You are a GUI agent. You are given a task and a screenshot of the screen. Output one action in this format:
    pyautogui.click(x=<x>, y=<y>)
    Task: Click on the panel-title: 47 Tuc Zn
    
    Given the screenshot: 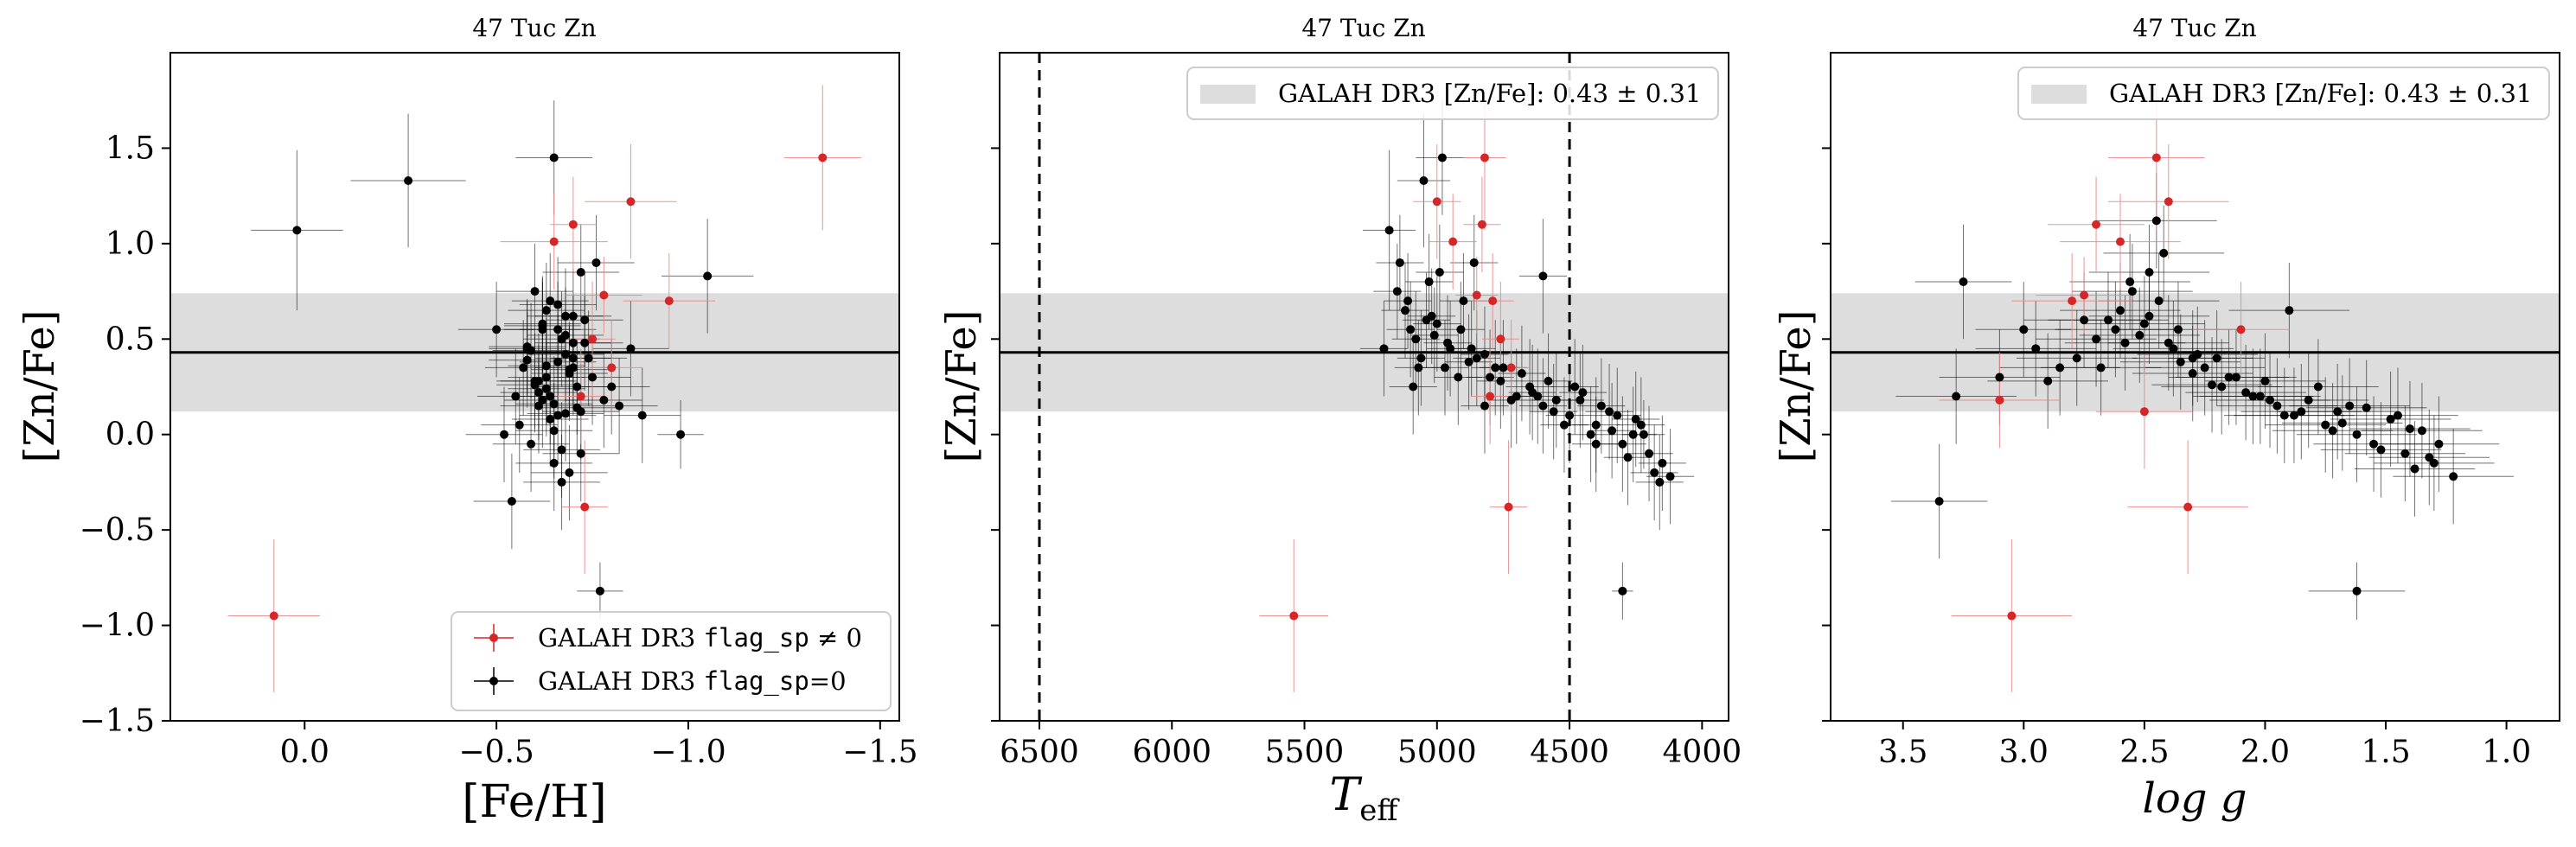 What is the action you would take?
    pyautogui.click(x=2194, y=28)
    